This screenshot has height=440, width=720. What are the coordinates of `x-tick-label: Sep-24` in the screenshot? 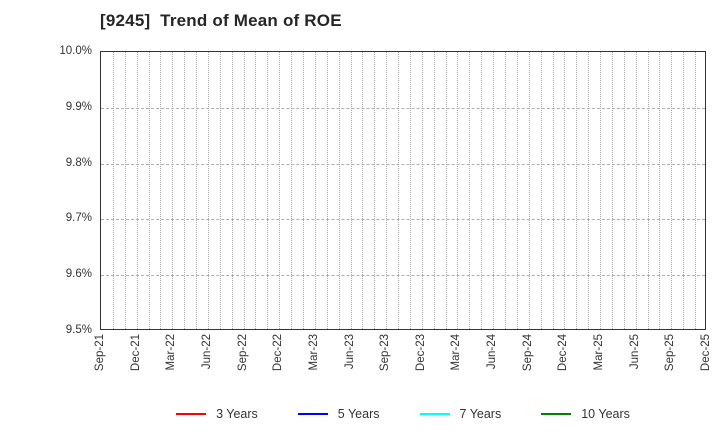 It's located at (527, 353).